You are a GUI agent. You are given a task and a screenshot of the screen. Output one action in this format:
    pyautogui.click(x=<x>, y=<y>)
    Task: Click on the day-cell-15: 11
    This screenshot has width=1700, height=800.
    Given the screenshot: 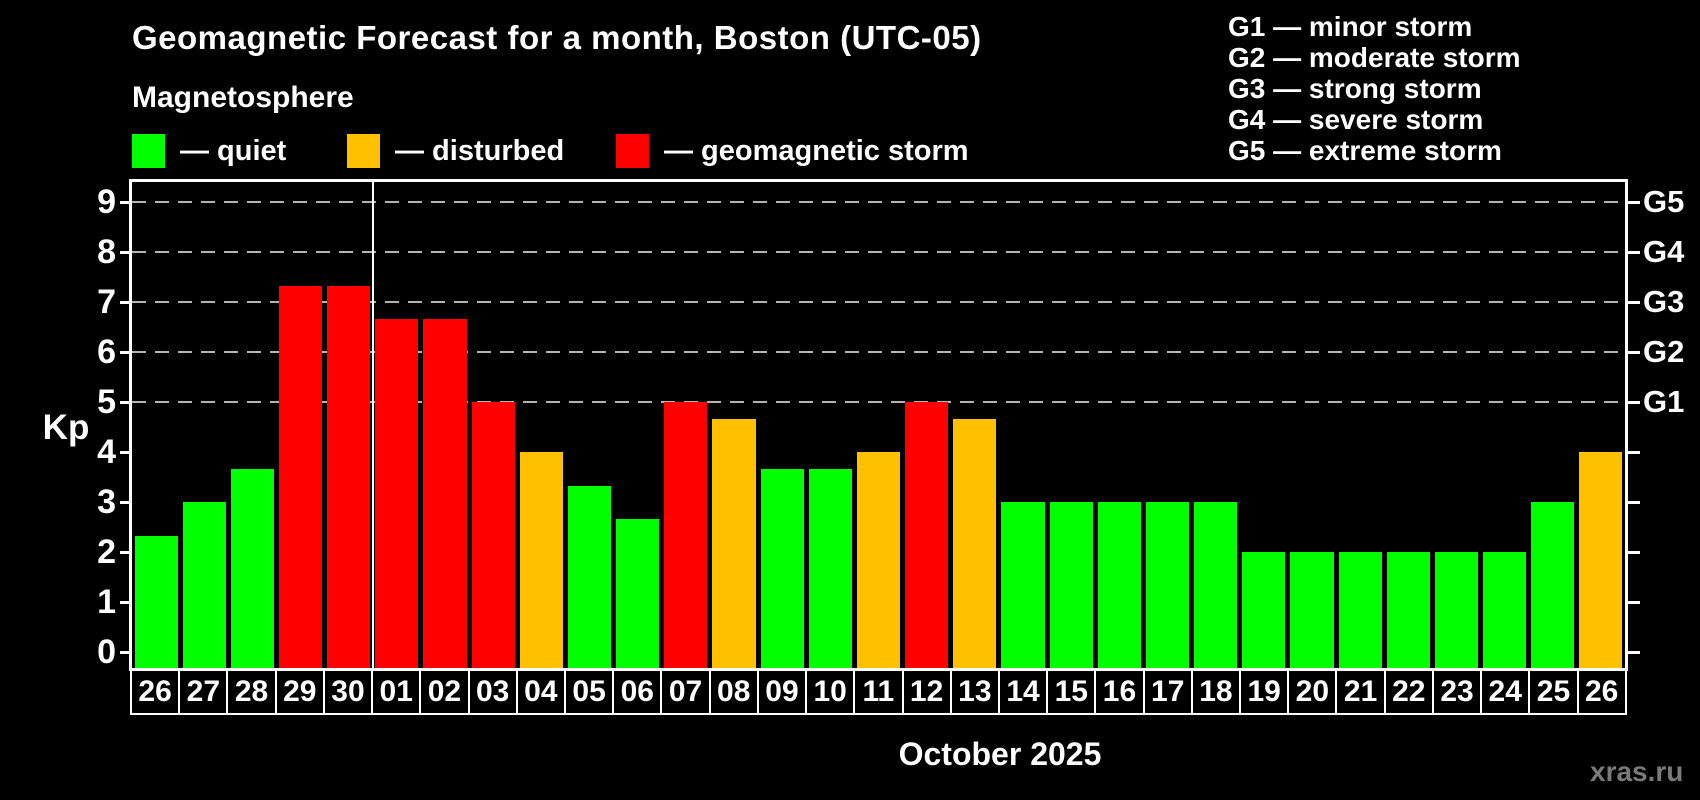 What is the action you would take?
    pyautogui.click(x=878, y=691)
    